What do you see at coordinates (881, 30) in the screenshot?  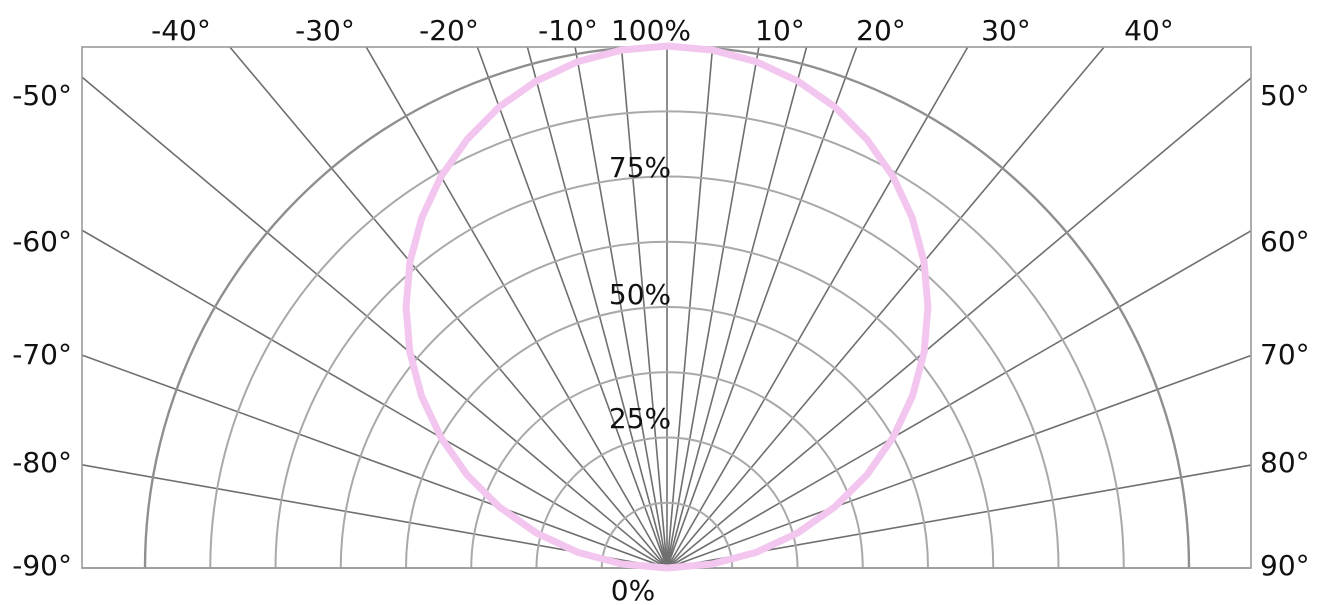 I see `angle-label-20: 20°` at bounding box center [881, 30].